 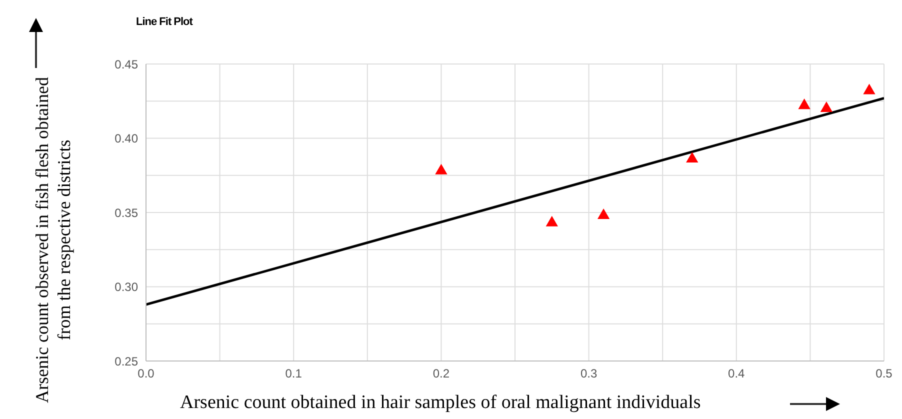 What do you see at coordinates (589, 373) in the screenshot?
I see `x-tick-label: 0.3` at bounding box center [589, 373].